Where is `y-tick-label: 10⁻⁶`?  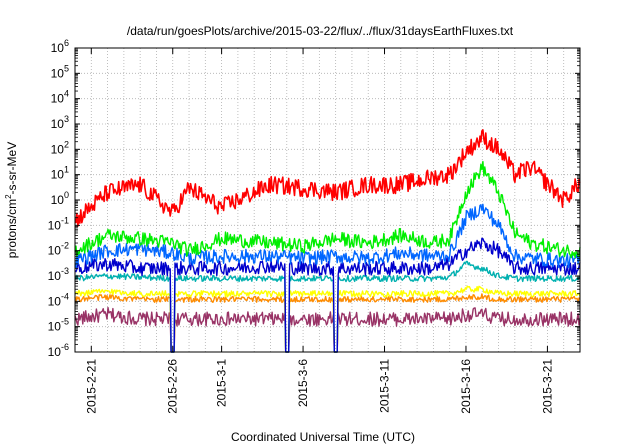 y-tick-label: 10⁻⁶ is located at coordinates (58, 350).